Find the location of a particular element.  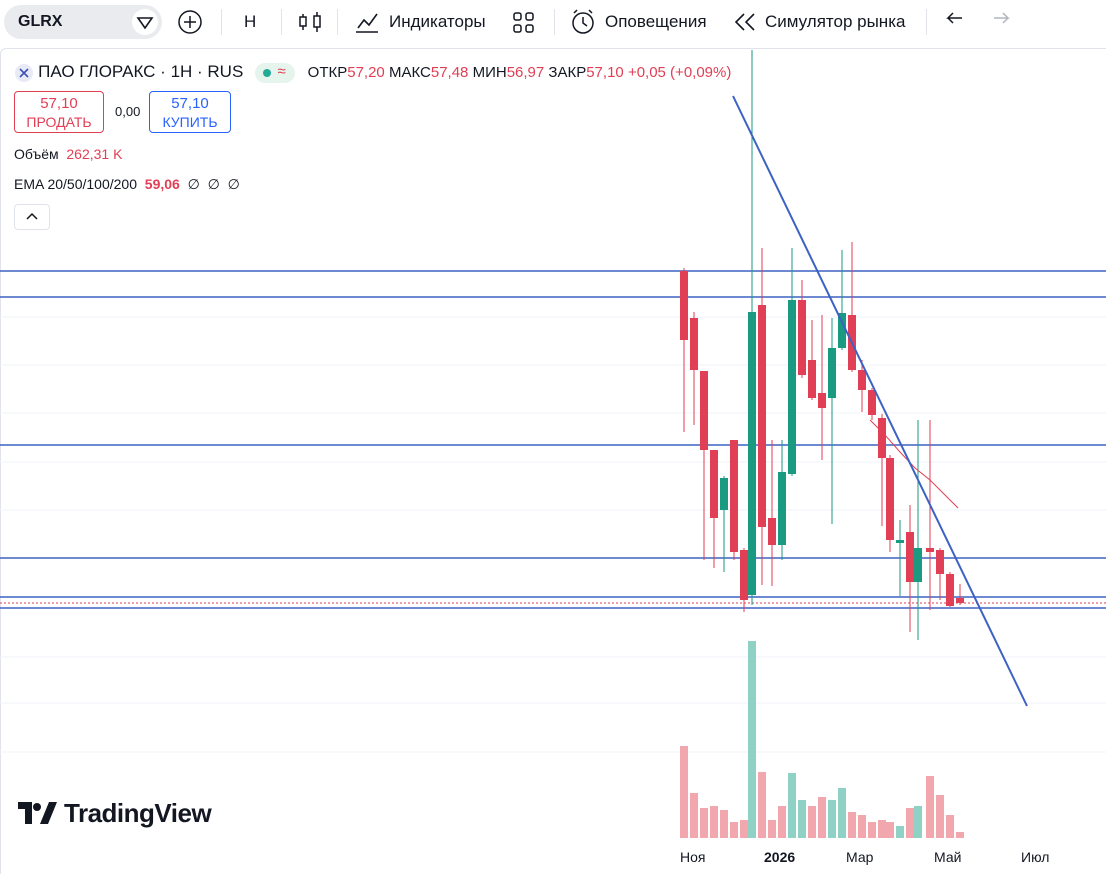

buy-button: 57,10 КУПИТЬ is located at coordinates (190, 112).